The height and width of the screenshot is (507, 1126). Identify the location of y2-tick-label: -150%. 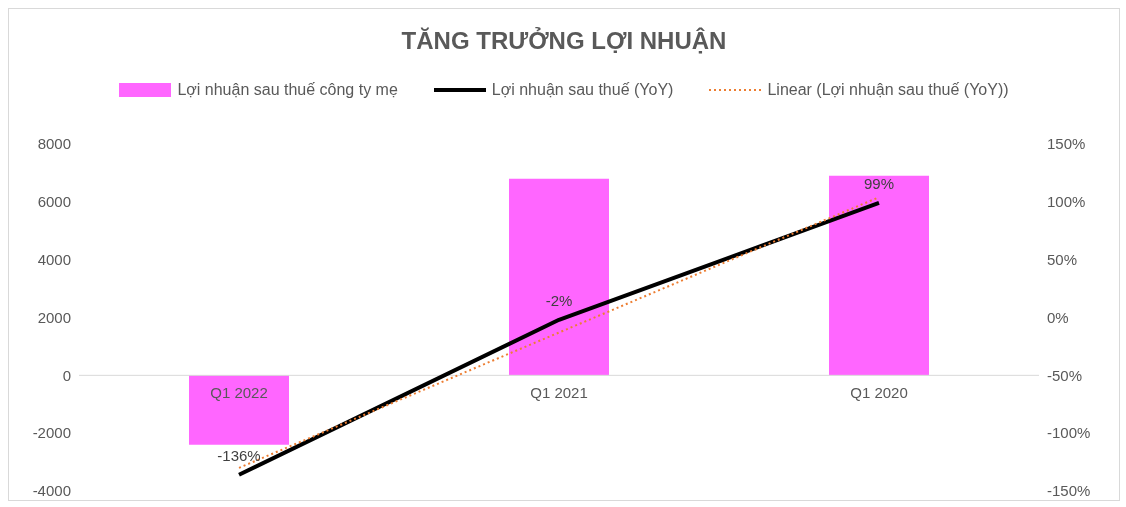
(1069, 491).